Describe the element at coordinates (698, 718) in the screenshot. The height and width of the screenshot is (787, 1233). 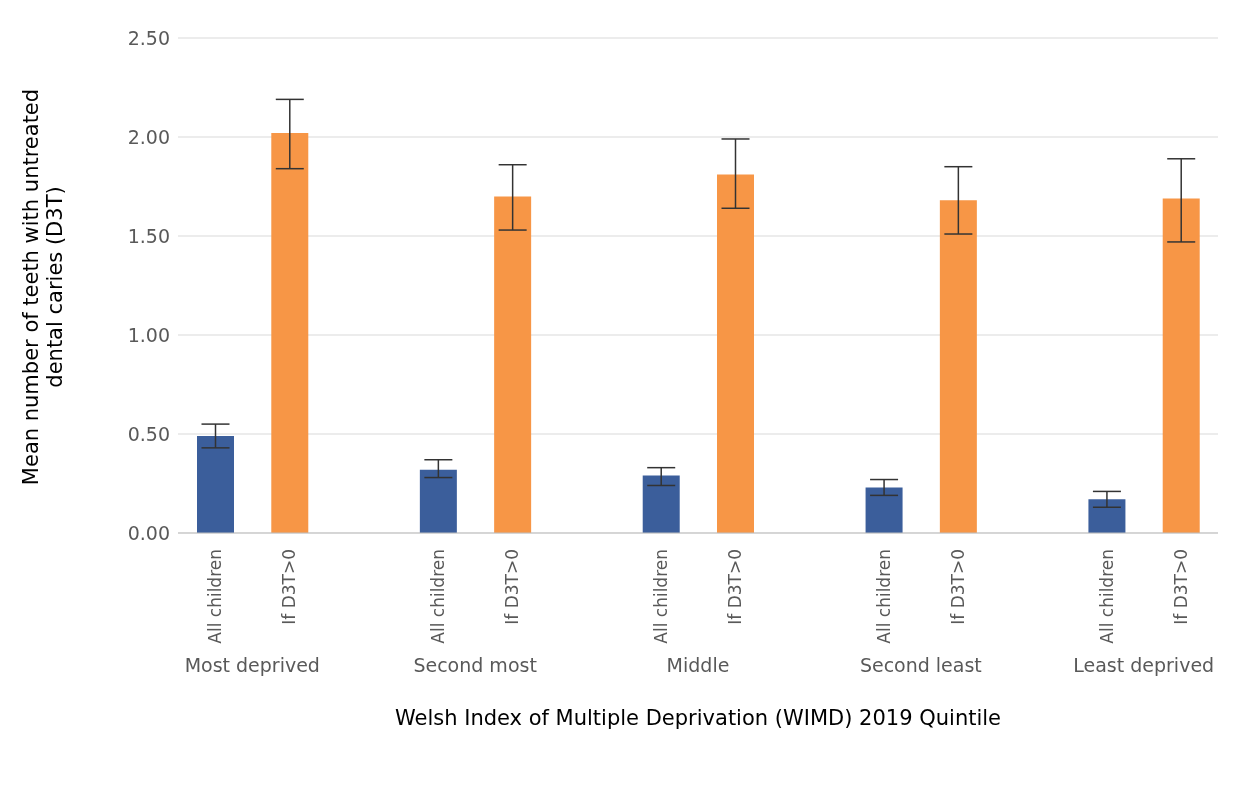
I see `x-axis-title: Welsh Index of Multiple Deprivation (WIMD) 2019 Quintile` at that location.